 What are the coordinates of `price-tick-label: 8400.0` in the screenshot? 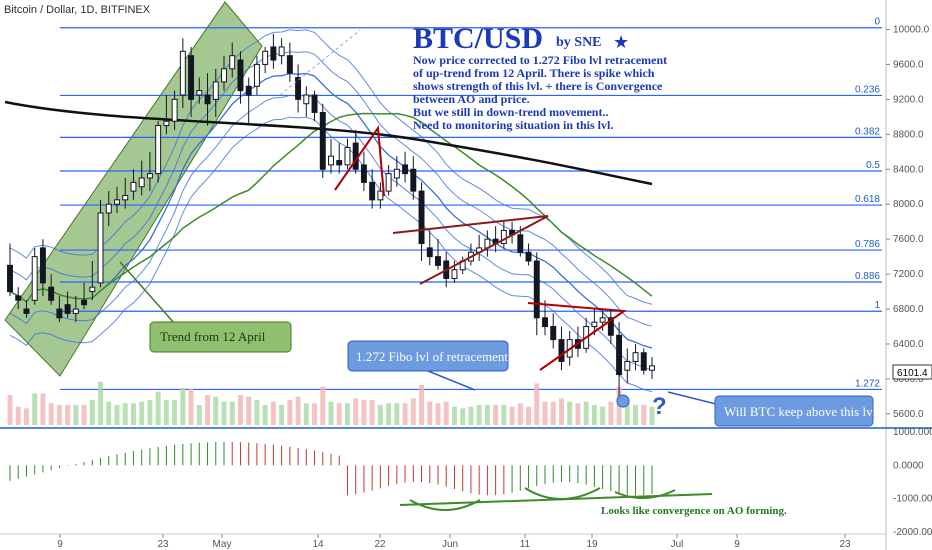 It's located at (908, 169).